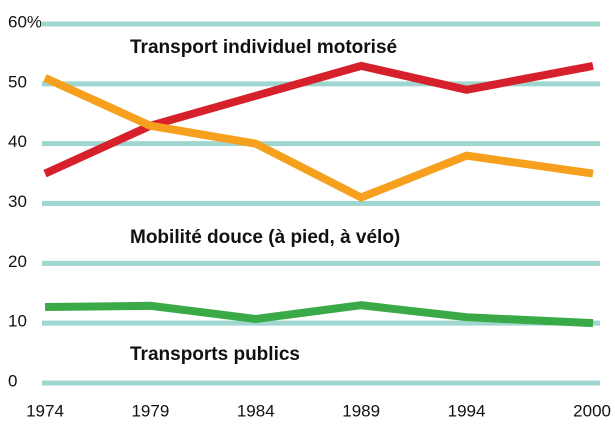 This screenshot has height=430, width=615. What do you see at coordinates (45, 410) in the screenshot?
I see `x-tick-label: 1974` at bounding box center [45, 410].